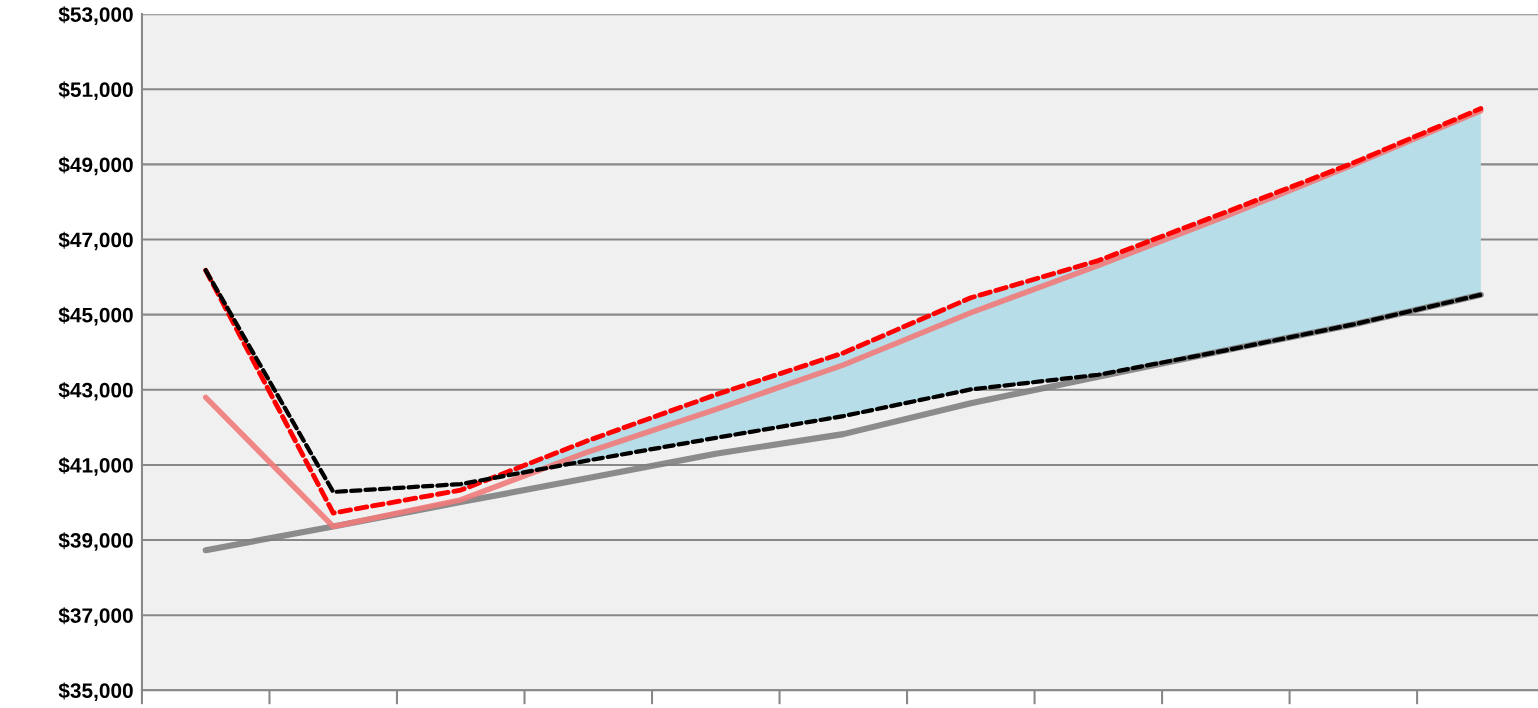 Image resolution: width=1538 pixels, height=708 pixels. What do you see at coordinates (95, 241) in the screenshot?
I see `y-tick-label: $47,000` at bounding box center [95, 241].